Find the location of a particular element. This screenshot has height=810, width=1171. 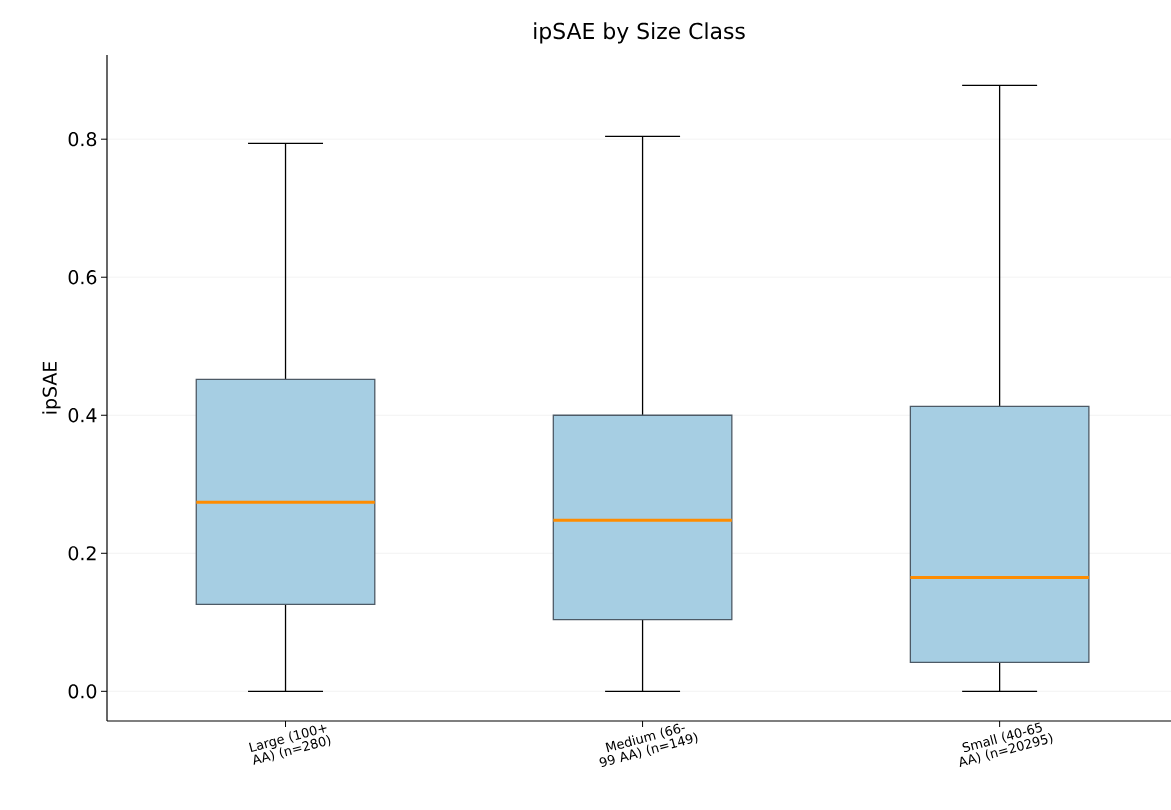

y-tick-label: 0.6 is located at coordinates (82, 277).